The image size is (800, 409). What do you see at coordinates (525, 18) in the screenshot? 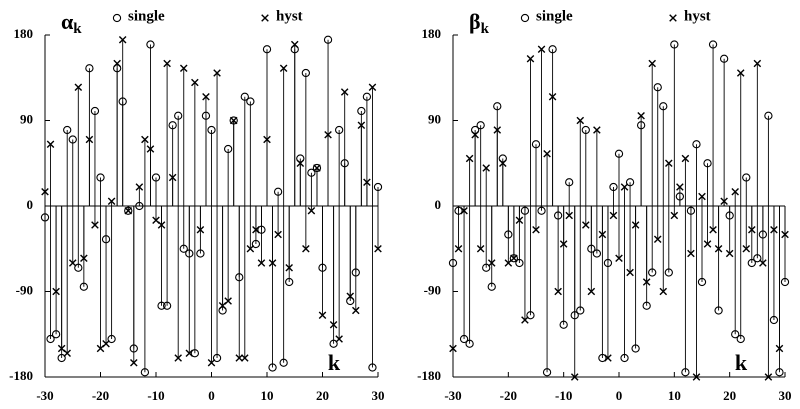
I see `legend-marker` at bounding box center [525, 18].